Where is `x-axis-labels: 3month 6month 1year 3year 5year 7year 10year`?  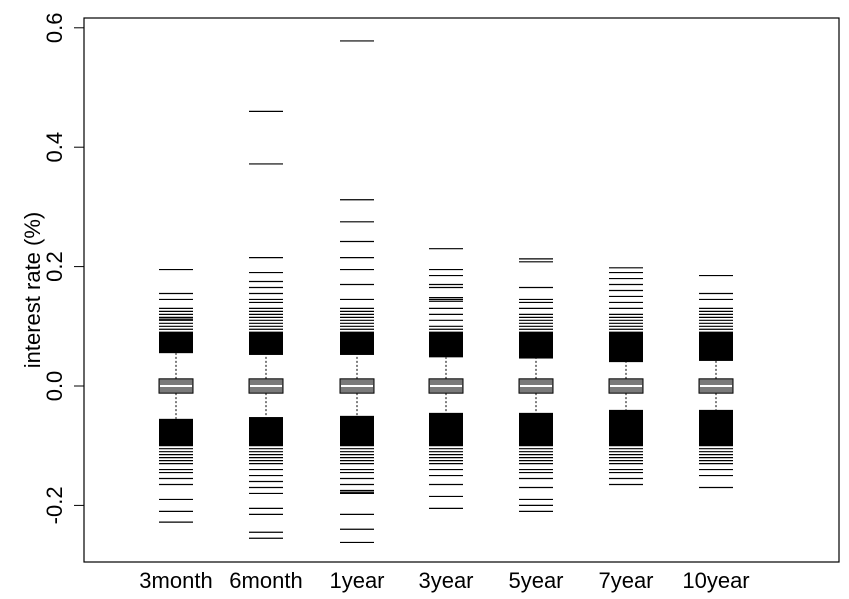 x-axis-labels: 3month 6month 1year 3year 5year 7year 10year is located at coordinates (444, 580).